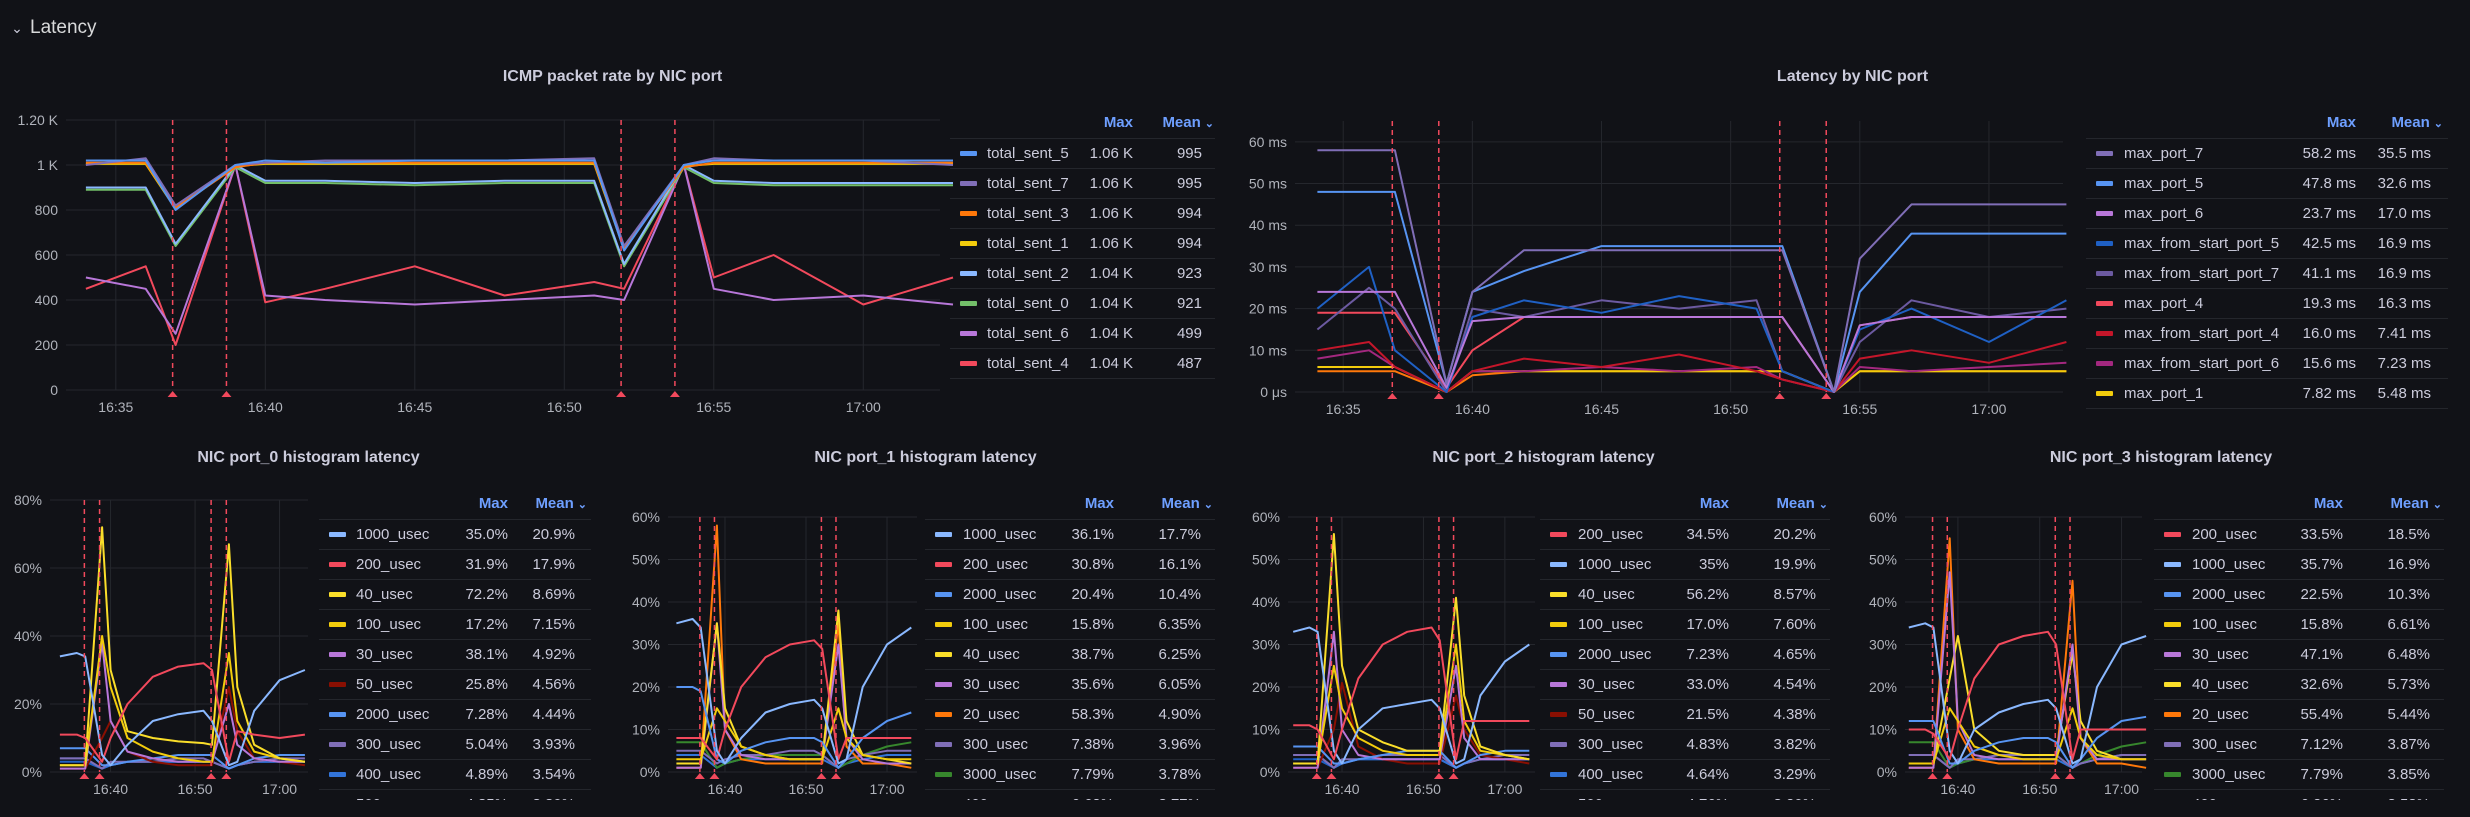  I want to click on legend-row: 400_usec 6.62% 3.77%, so click(1070, 795).